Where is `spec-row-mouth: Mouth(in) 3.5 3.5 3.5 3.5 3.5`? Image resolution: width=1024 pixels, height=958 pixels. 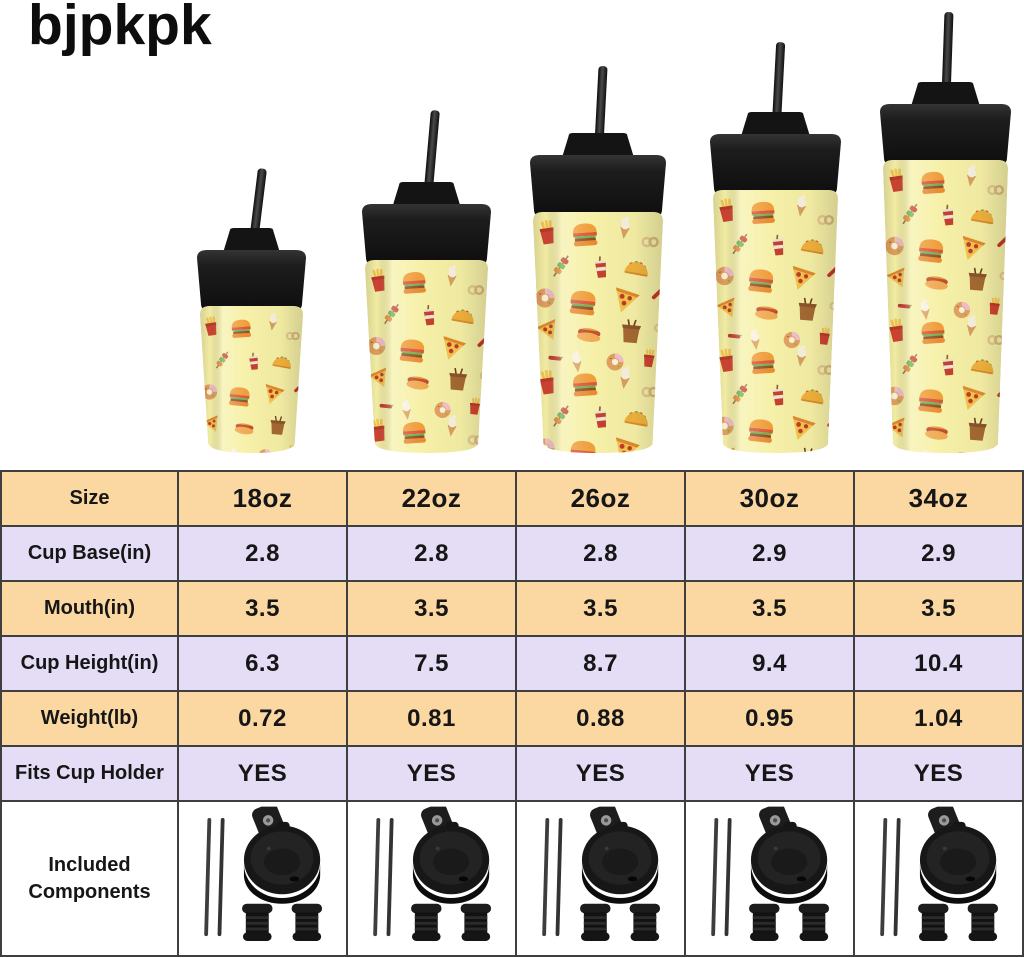 spec-row-mouth: Mouth(in) 3.5 3.5 3.5 3.5 3.5 is located at coordinates (512, 608).